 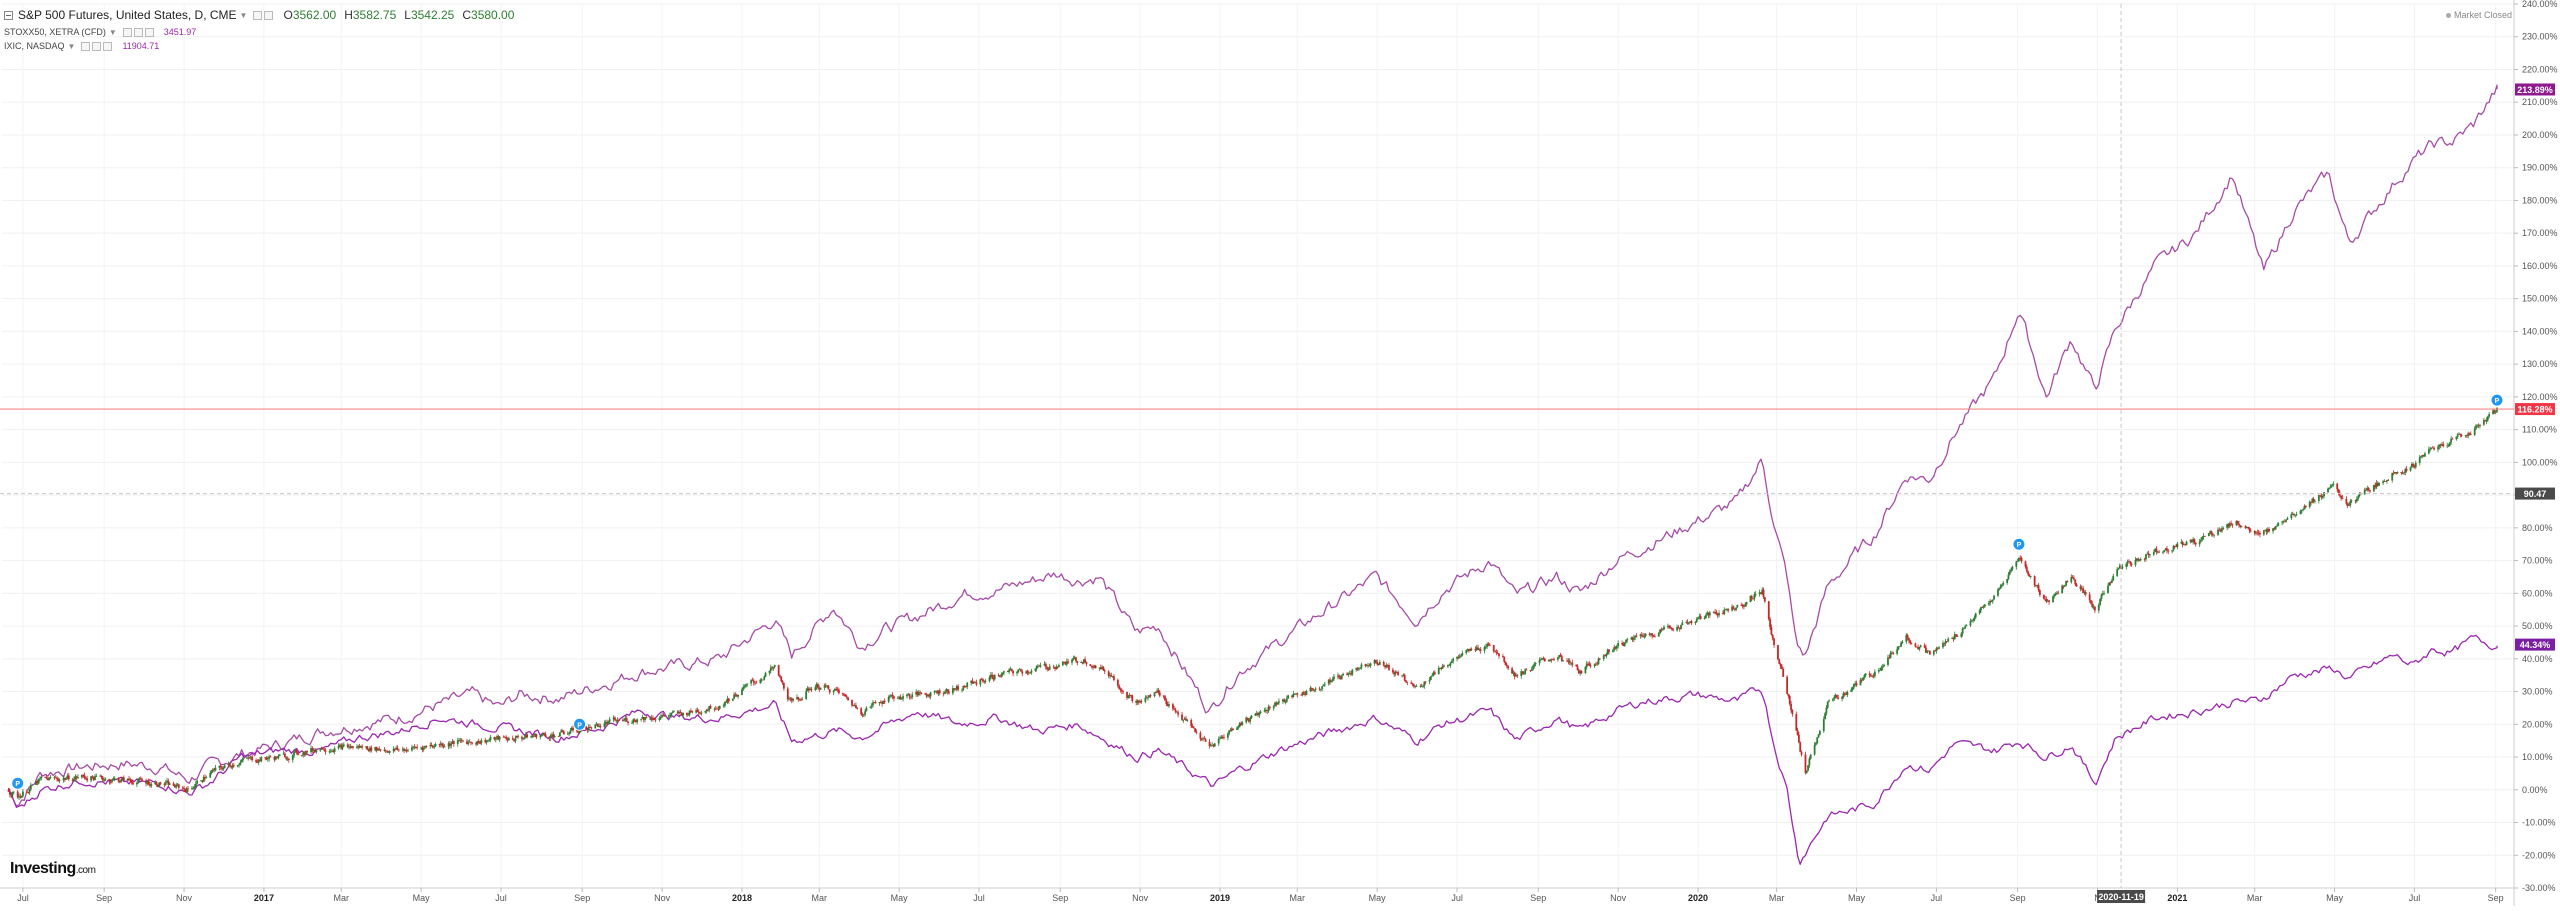 I want to click on compare-stoxx-remove-icon, so click(x=149, y=32).